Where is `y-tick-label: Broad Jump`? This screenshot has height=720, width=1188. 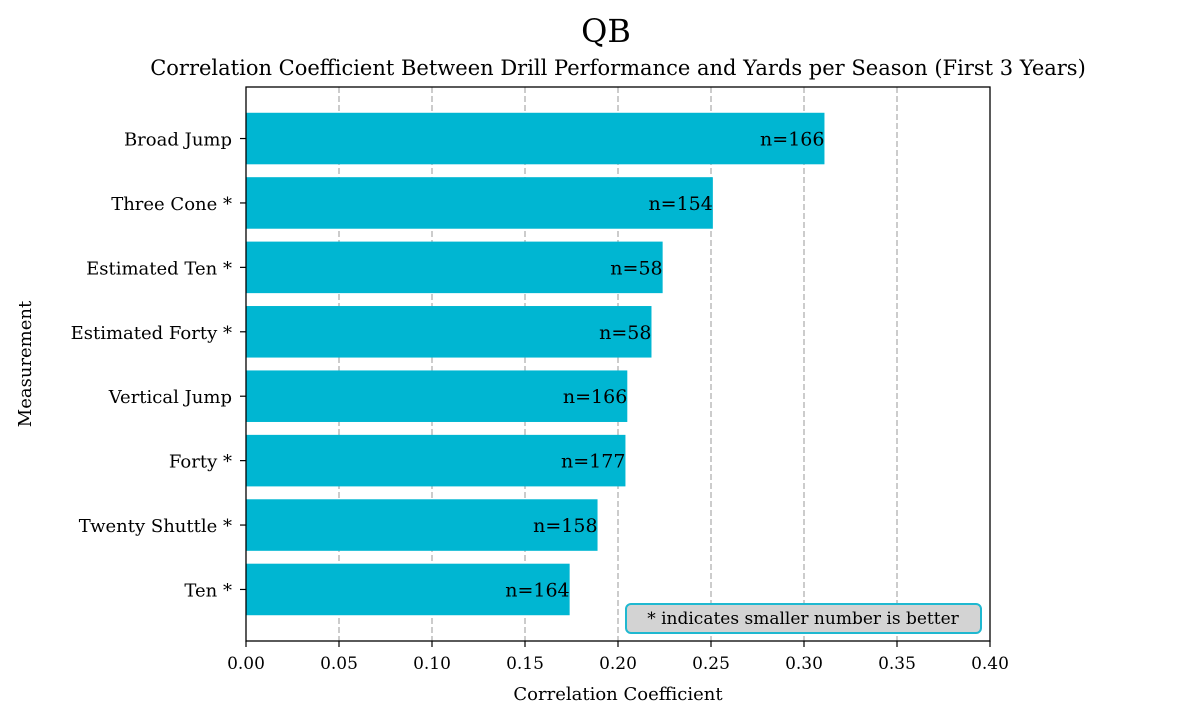 y-tick-label: Broad Jump is located at coordinates (178, 140).